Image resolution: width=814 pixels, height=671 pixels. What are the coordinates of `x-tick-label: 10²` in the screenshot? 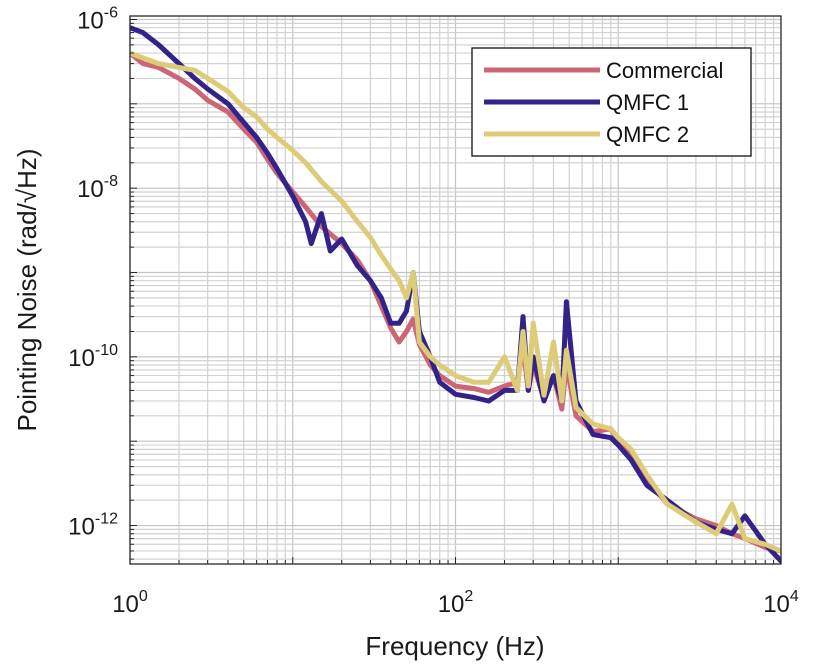 It's located at (456, 603).